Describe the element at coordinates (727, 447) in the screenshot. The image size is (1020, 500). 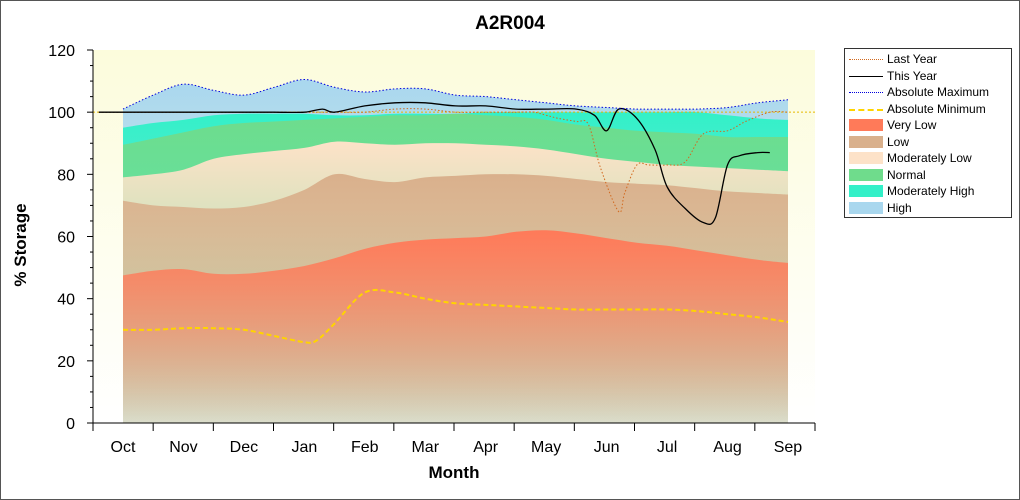
I see `x-tick-label: Aug` at that location.